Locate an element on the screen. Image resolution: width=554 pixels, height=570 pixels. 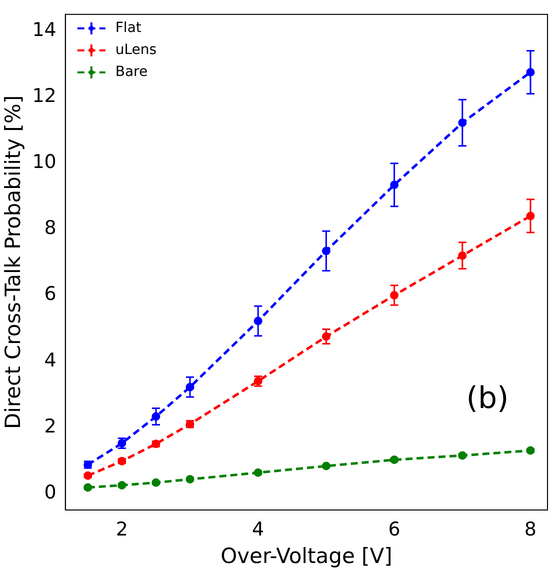
y-tick-label: 10 is located at coordinates (44, 162).